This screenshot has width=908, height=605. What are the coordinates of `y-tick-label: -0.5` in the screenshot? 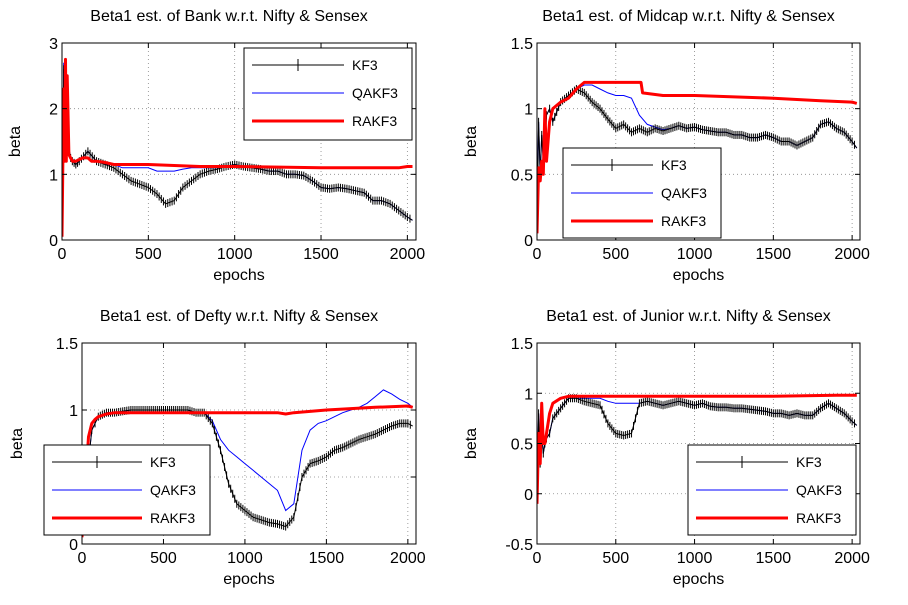 It's located at (519, 545).